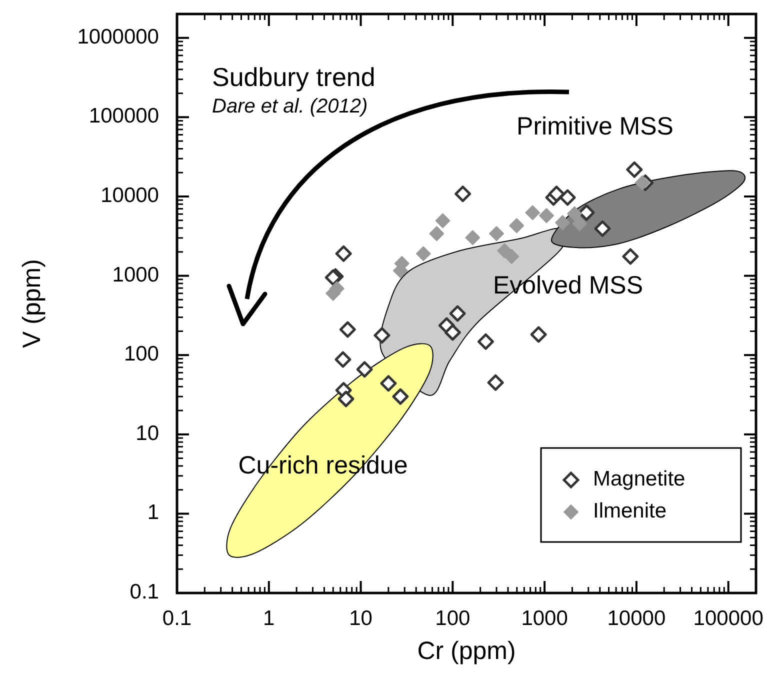  Describe the element at coordinates (360, 618) in the screenshot. I see `x-tick-label: 10` at that location.